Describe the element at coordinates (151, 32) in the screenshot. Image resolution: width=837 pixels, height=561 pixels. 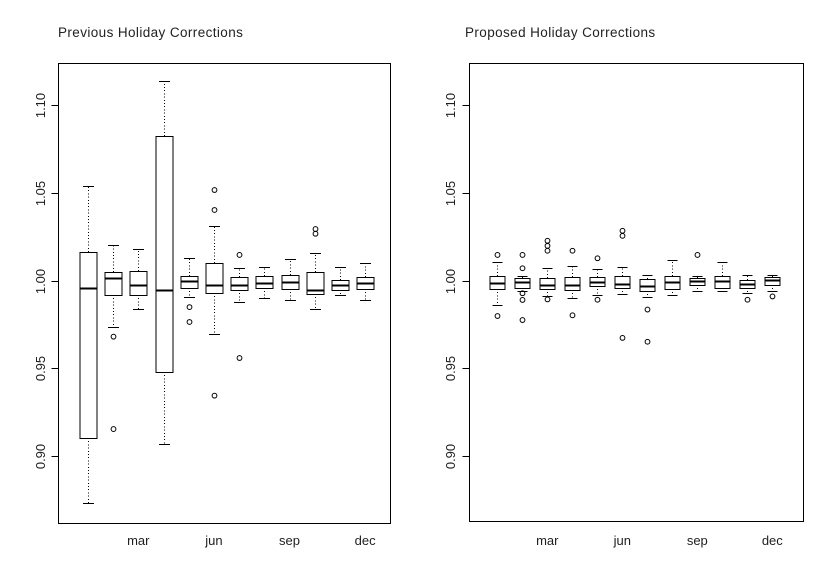
I see `left-chart-title: Previous Holiday Corrections` at that location.